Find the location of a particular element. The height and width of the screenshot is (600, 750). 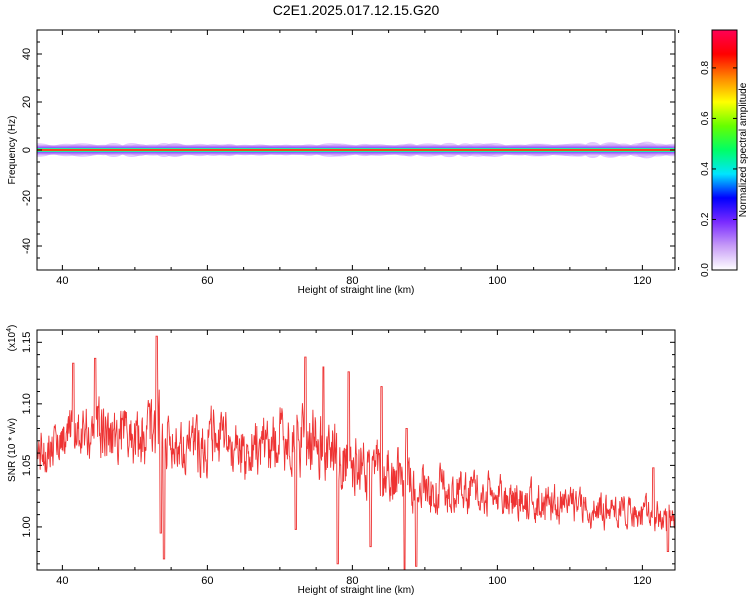

spectrogram-body is located at coordinates (356, 150).